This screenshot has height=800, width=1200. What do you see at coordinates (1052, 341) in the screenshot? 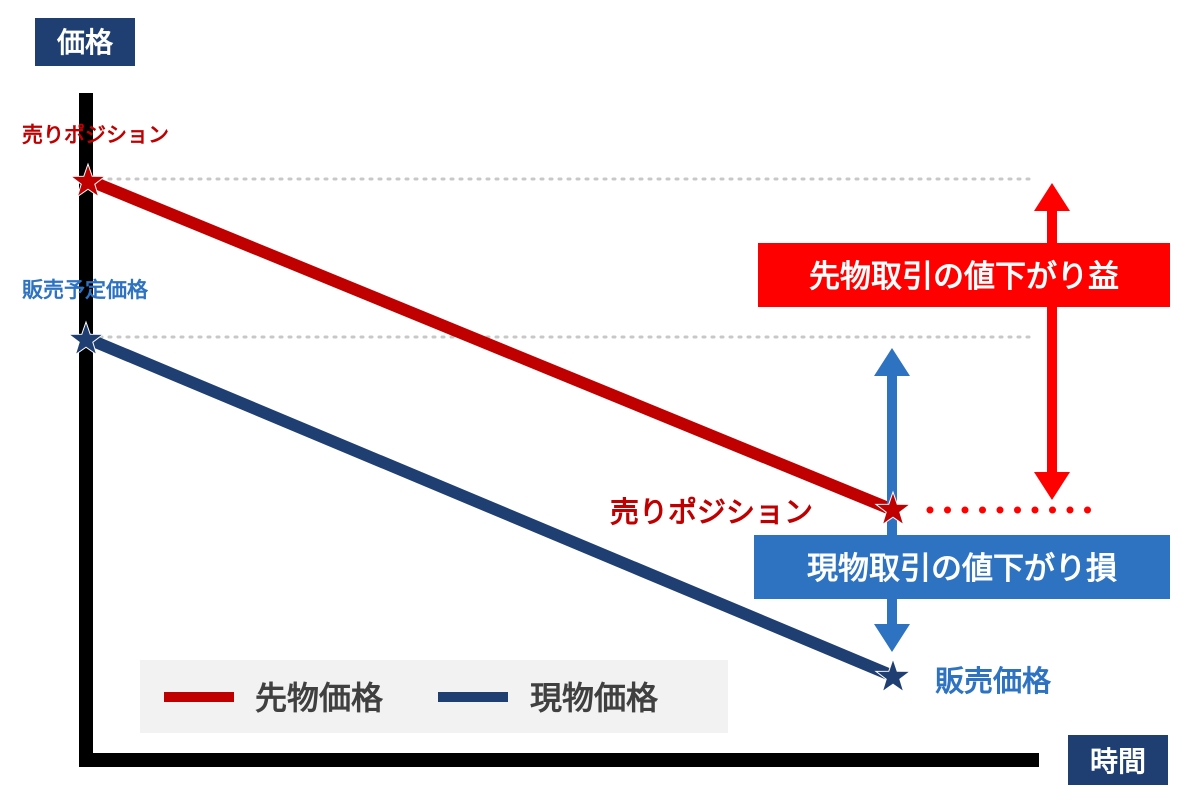
I see `futures-gain-arrow` at bounding box center [1052, 341].